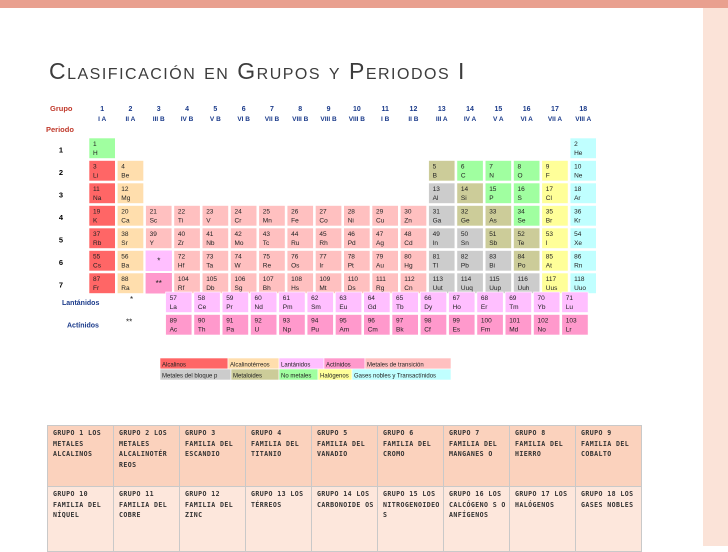 The image size is (728, 552). I want to click on element-number: 37, so click(97, 234).